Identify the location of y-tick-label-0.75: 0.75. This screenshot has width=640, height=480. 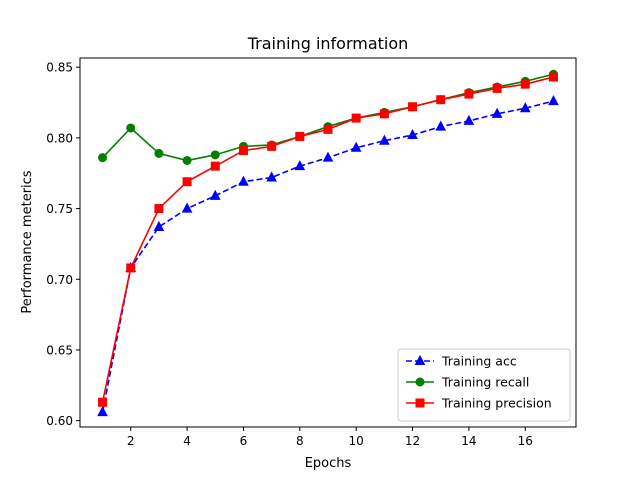
(59, 209).